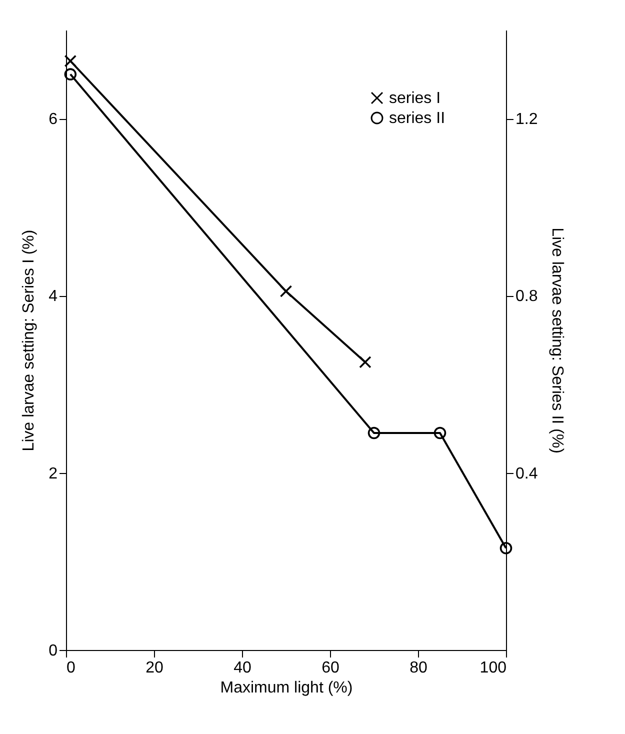 The width and height of the screenshot is (625, 734). Describe the element at coordinates (53, 297) in the screenshot. I see `y-tick-label: 4` at that location.